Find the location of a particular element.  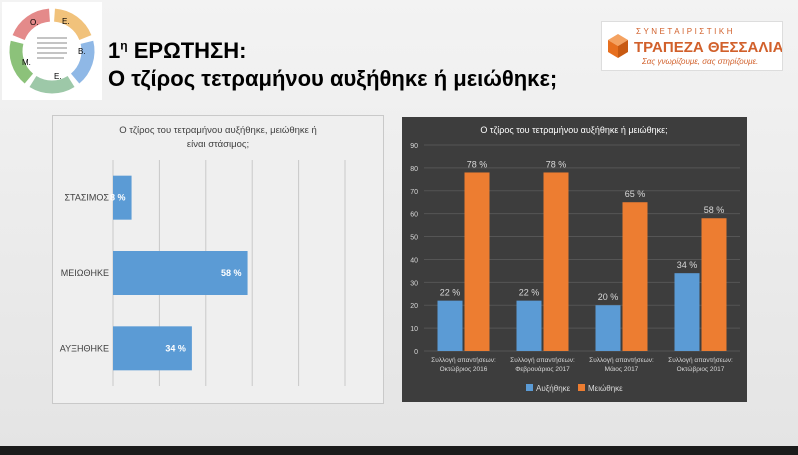

legend-label: Μειώθηκε is located at coordinates (605, 388).